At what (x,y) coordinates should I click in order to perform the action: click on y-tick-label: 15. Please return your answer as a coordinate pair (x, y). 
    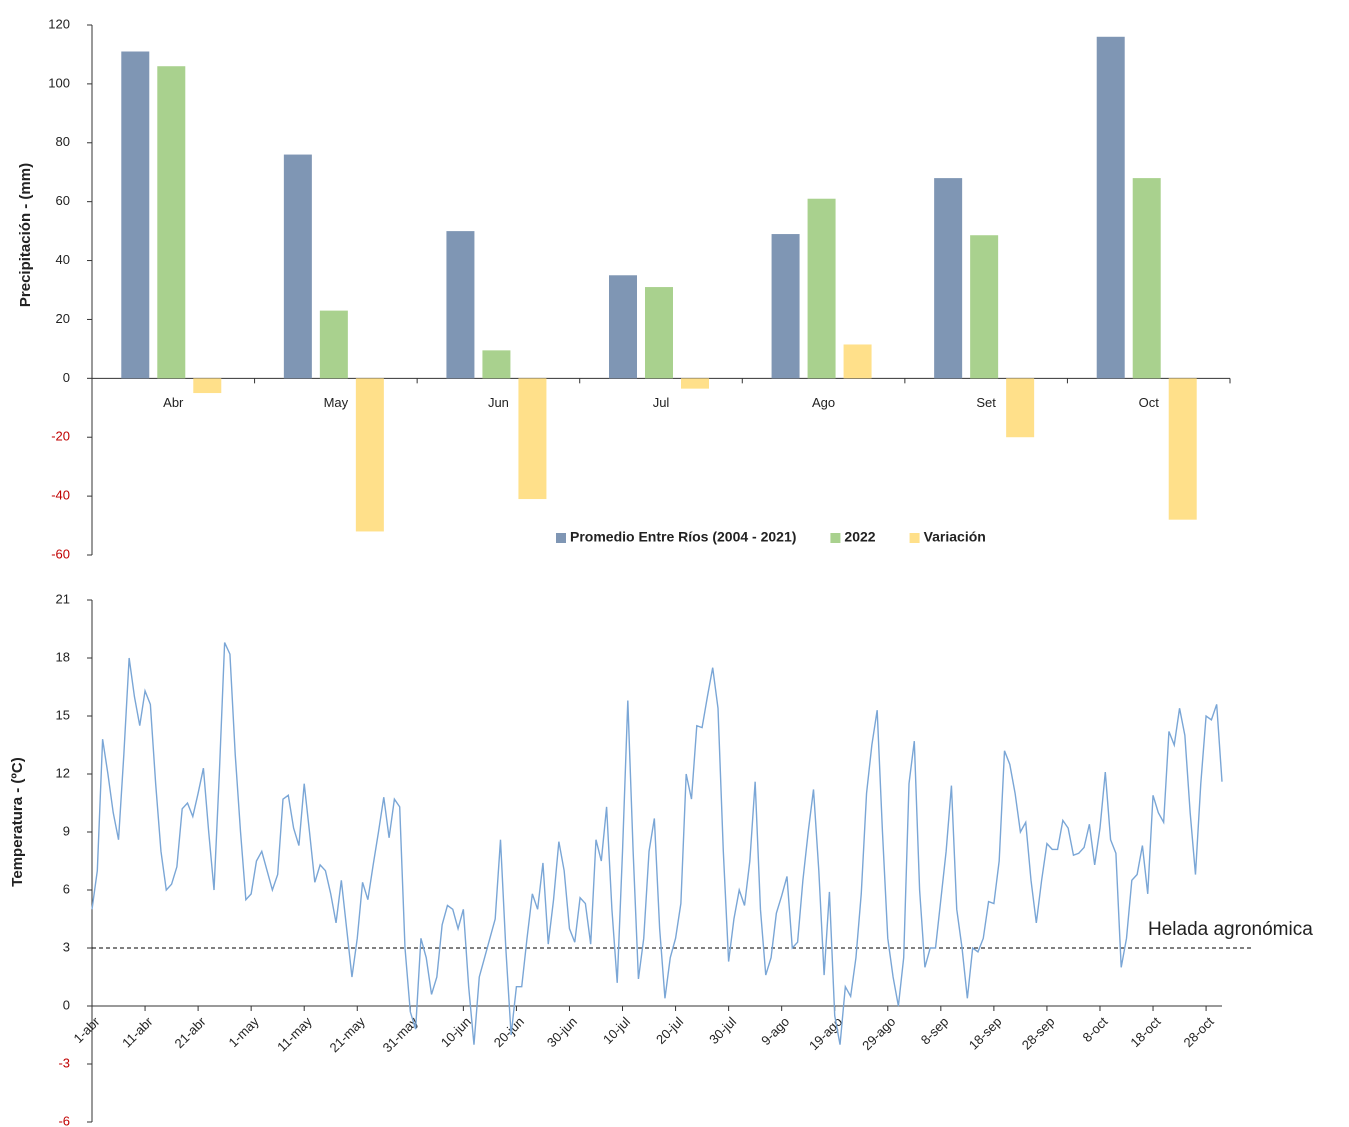
    Looking at the image, I should click on (63, 714).